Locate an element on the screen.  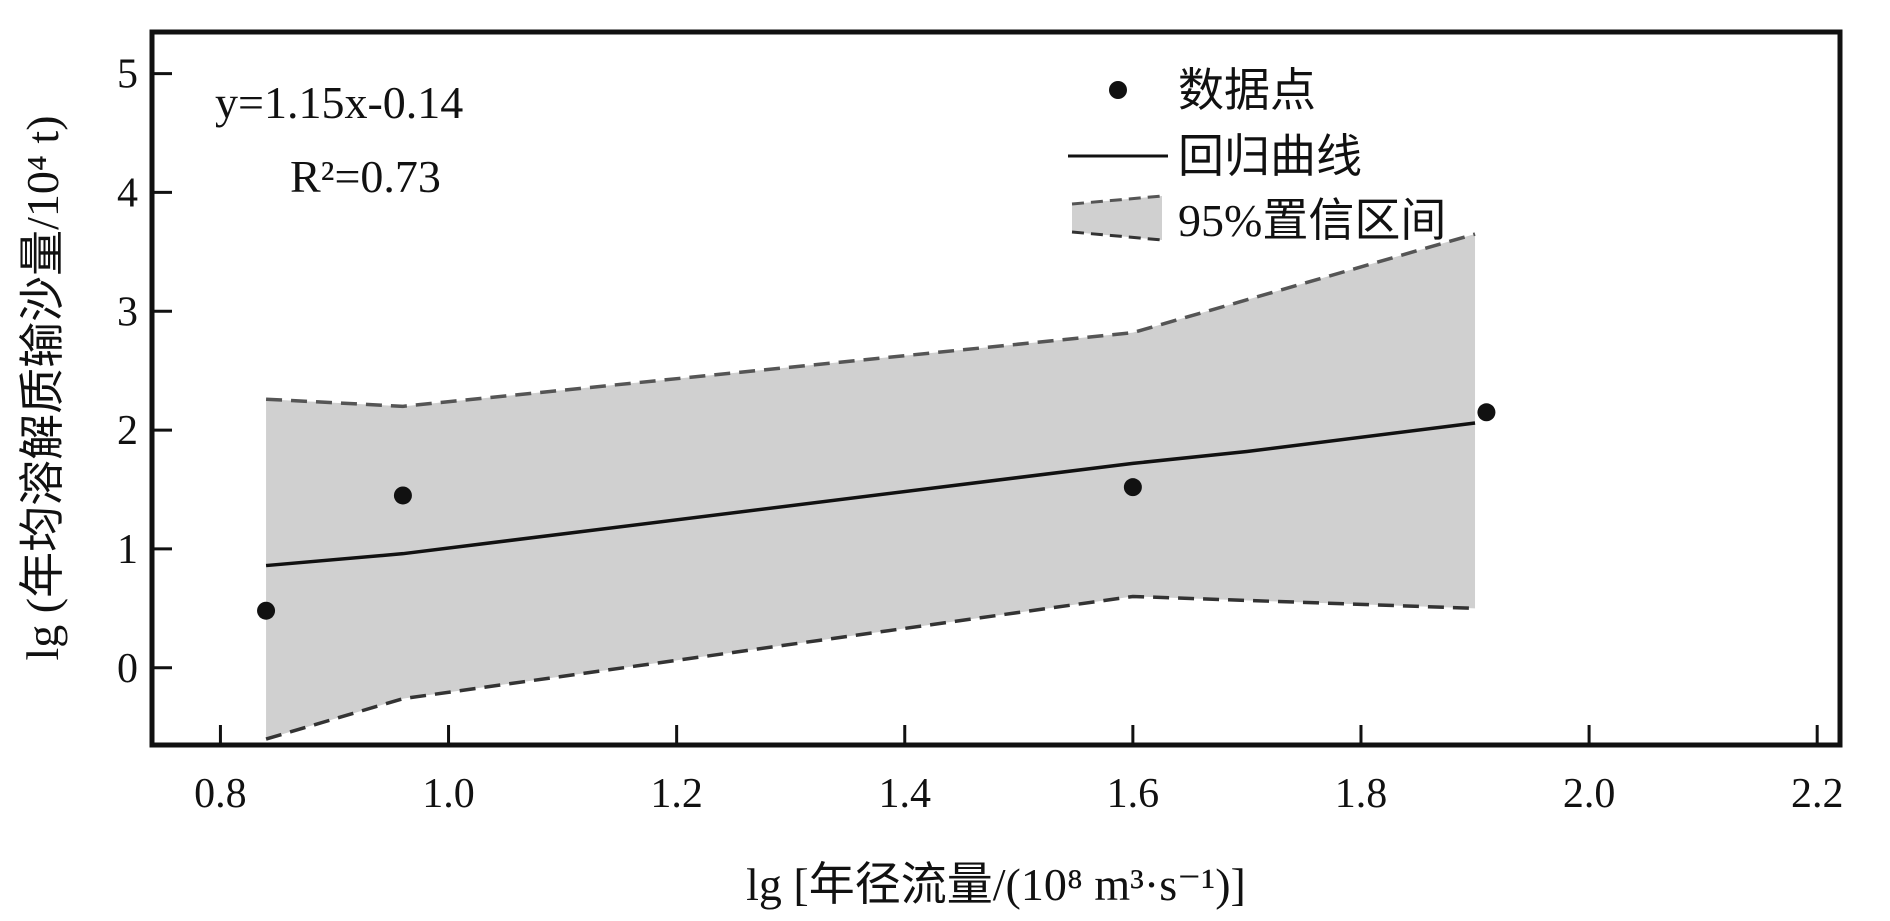
x-axis-label: lg [年径流量/(10⁸ m³·s⁻¹)] is located at coordinates (996, 884).